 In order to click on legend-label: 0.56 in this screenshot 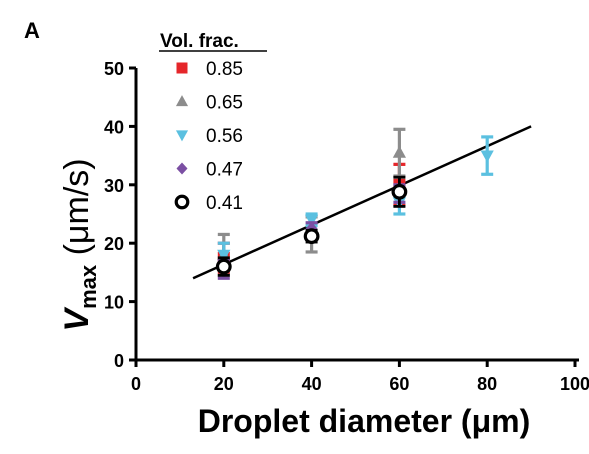, I will do `click(224, 136)`.